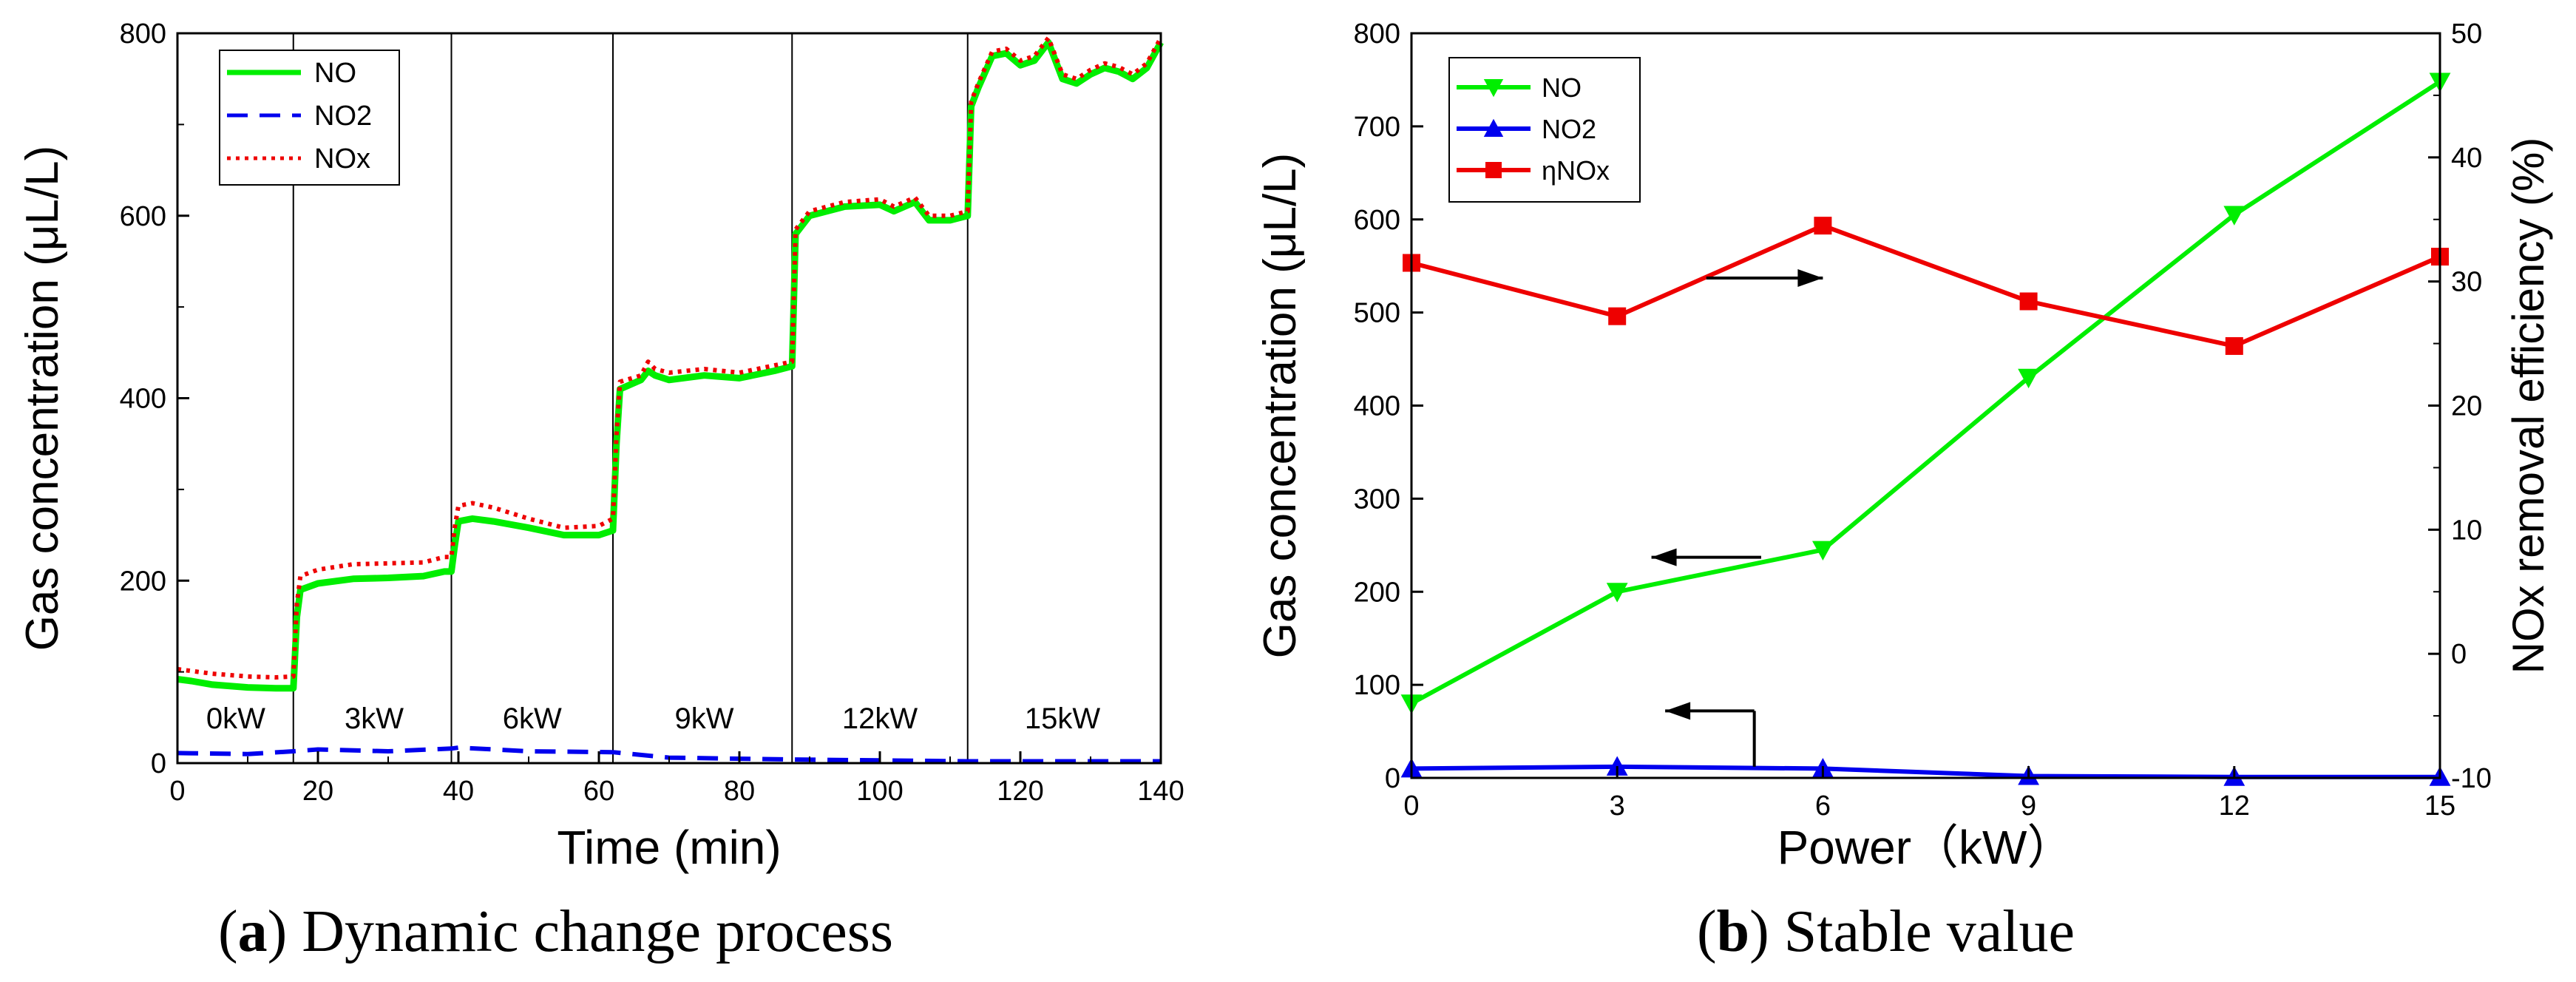  Describe the element at coordinates (1377, 127) in the screenshot. I see `y-tick-label: 700` at that location.